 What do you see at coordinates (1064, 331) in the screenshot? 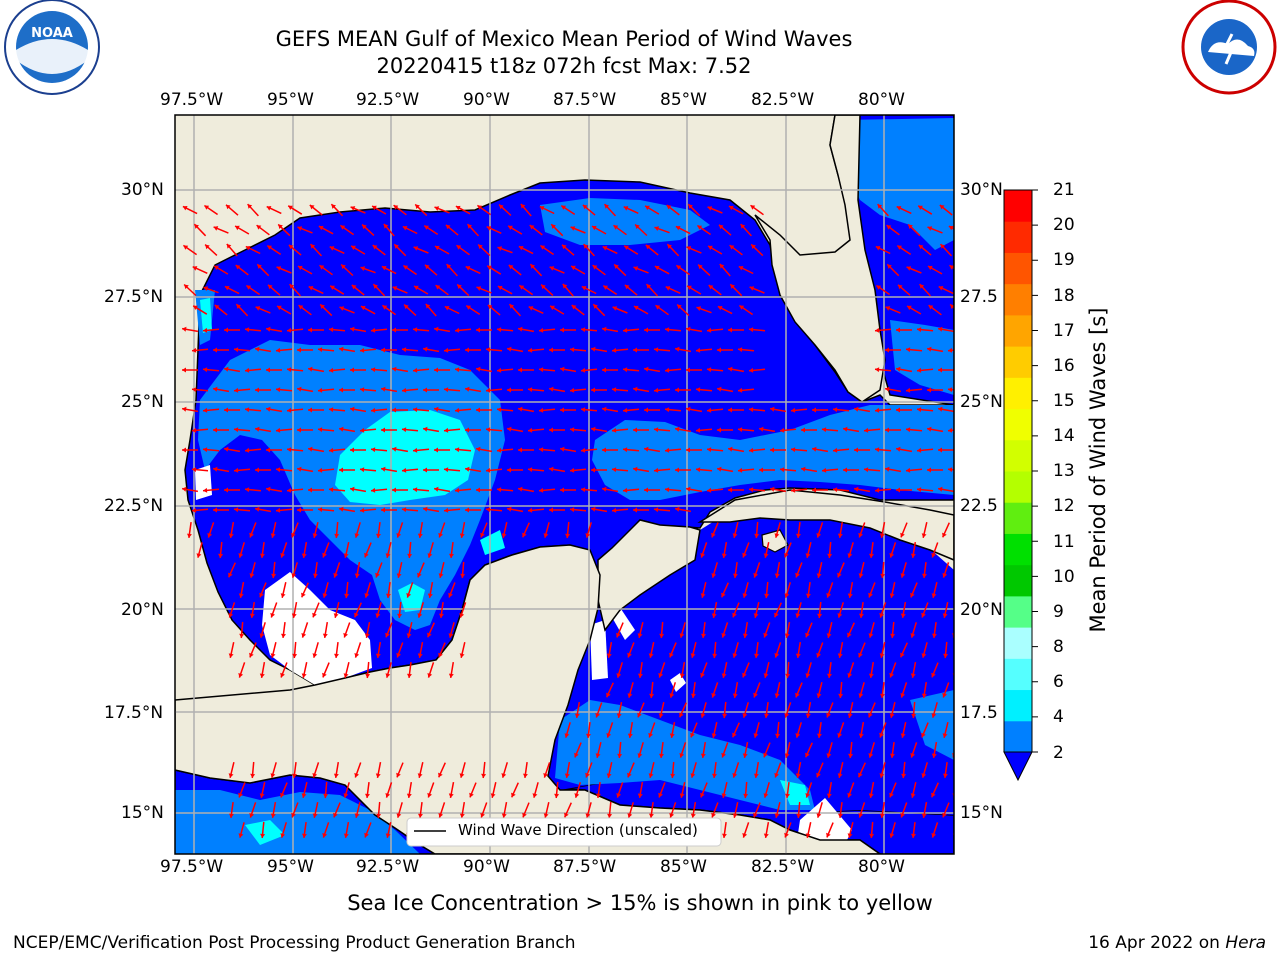
I see `colorbar-tick: 17` at bounding box center [1064, 331].